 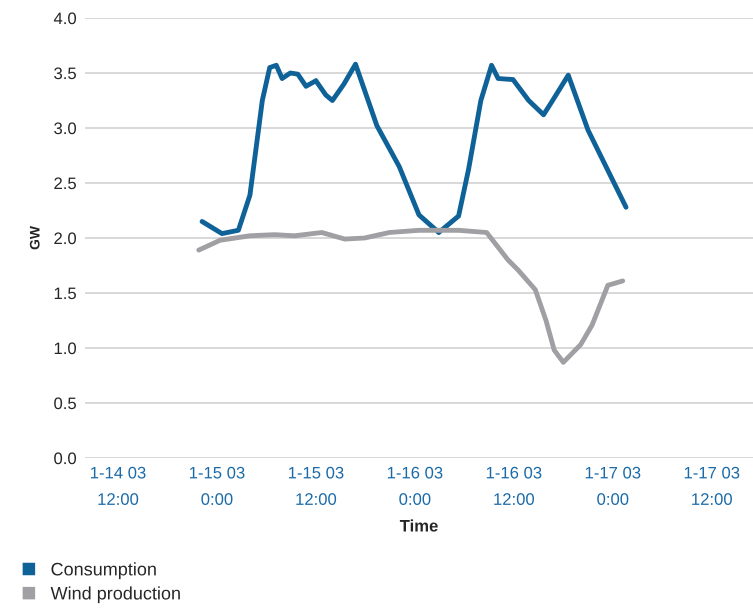 I want to click on x-tick-label: 1-17 03 12:00, so click(x=712, y=485).